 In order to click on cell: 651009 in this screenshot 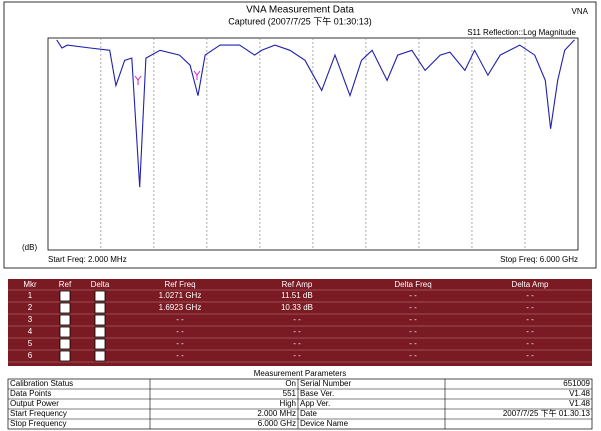, I will do `click(576, 383)`.